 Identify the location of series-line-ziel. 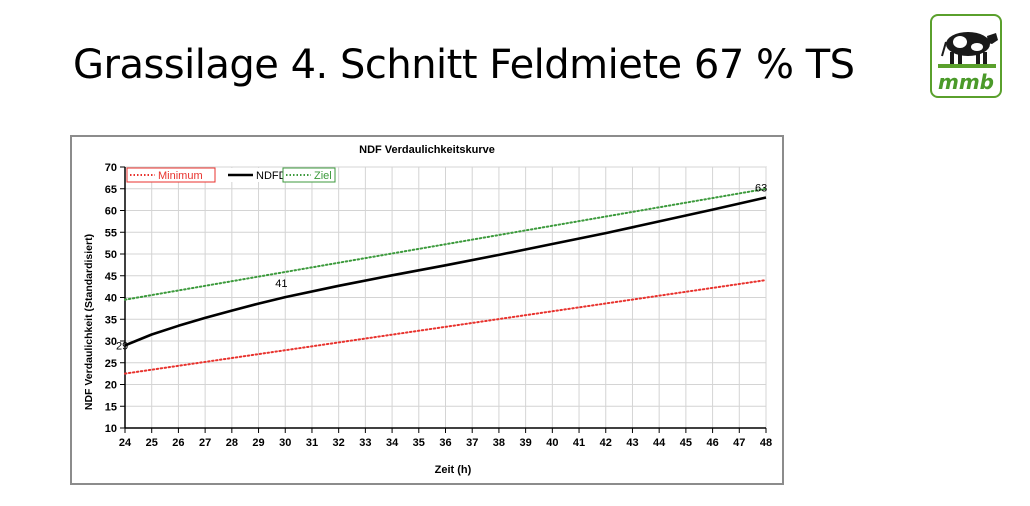
(445, 244).